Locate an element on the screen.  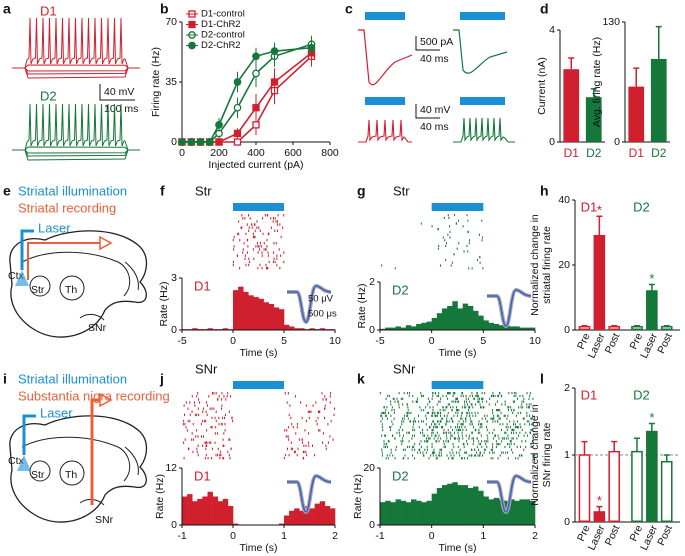
cell-label: D1 is located at coordinates (48, 10).